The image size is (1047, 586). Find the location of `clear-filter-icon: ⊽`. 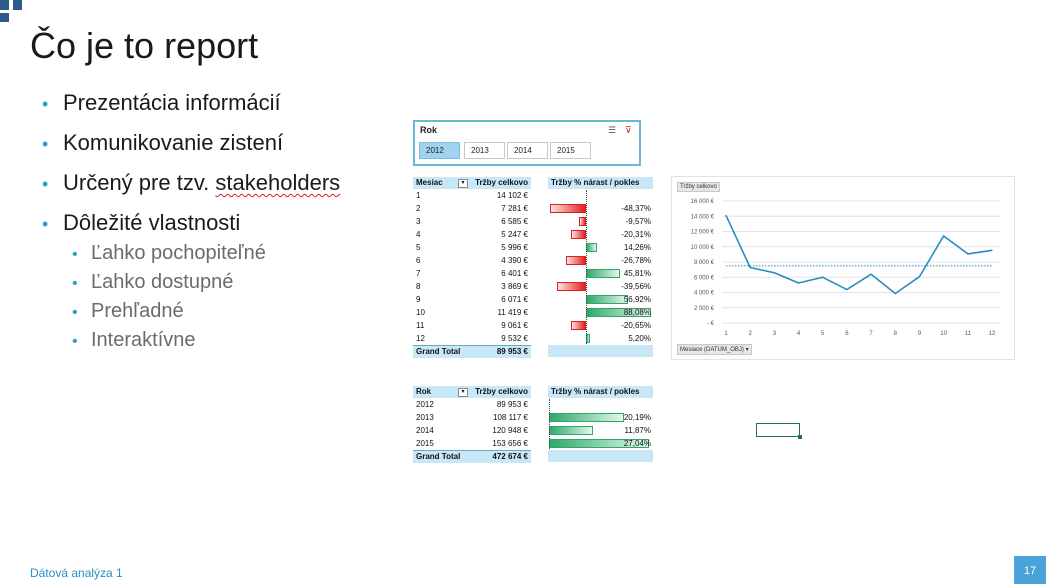

clear-filter-icon: ⊽ is located at coordinates (628, 130).